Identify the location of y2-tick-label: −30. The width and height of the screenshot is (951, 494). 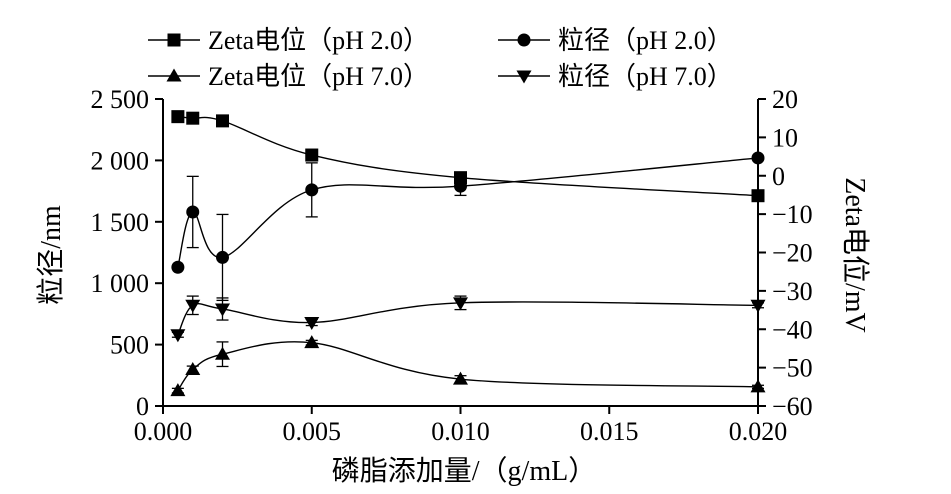
(792, 291).